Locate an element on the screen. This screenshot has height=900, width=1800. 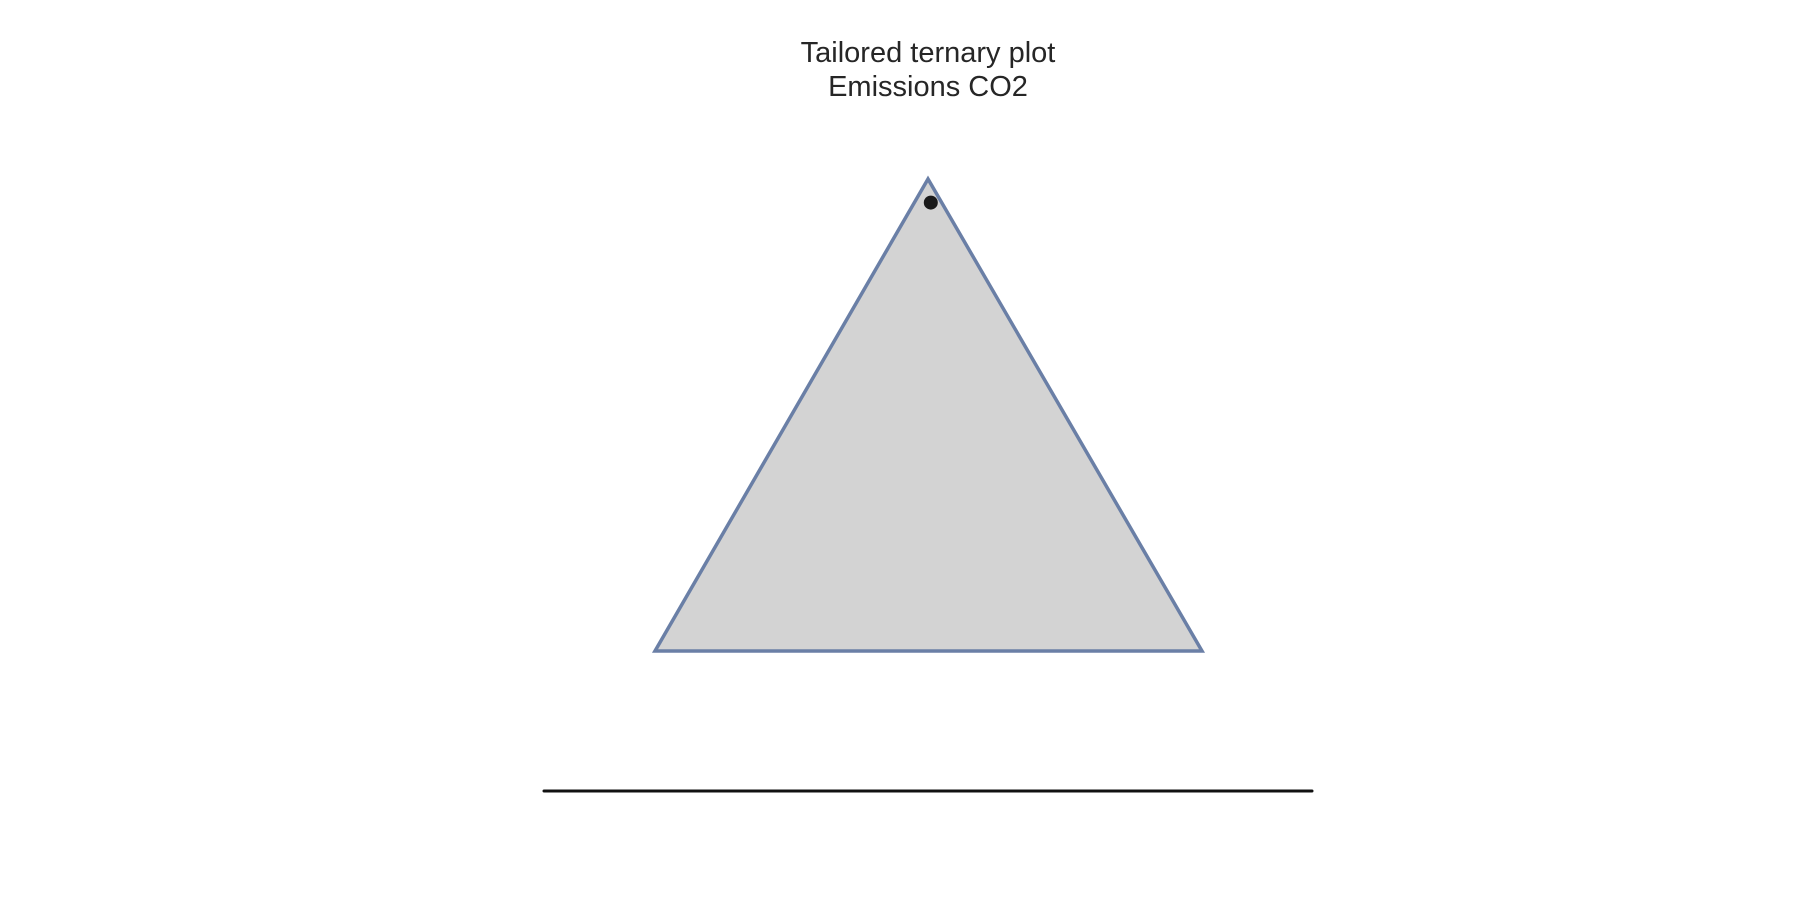
chart-title: Tailored ternary plot is located at coordinates (928, 53).